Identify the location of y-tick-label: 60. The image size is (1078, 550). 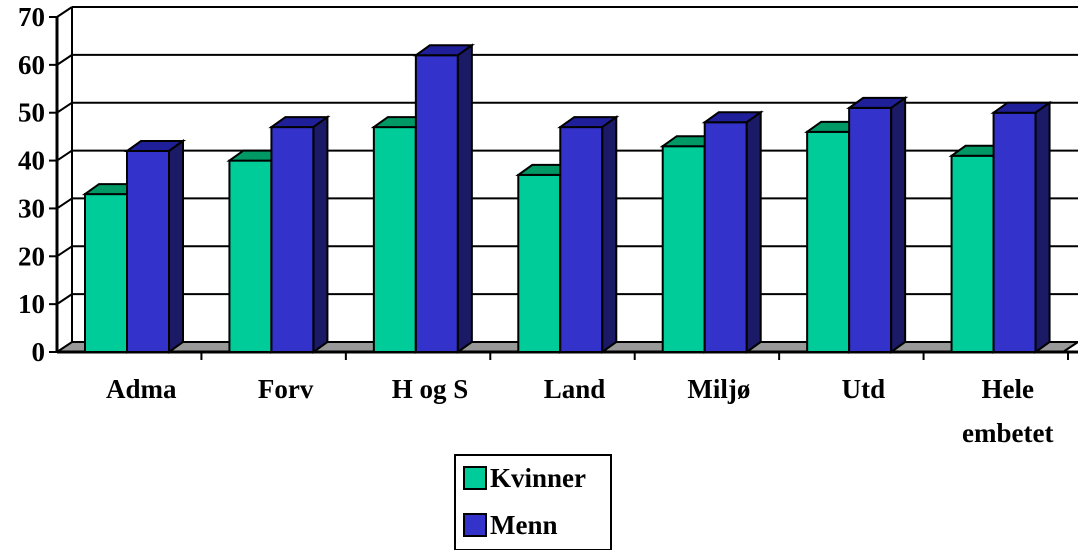
(31, 65).